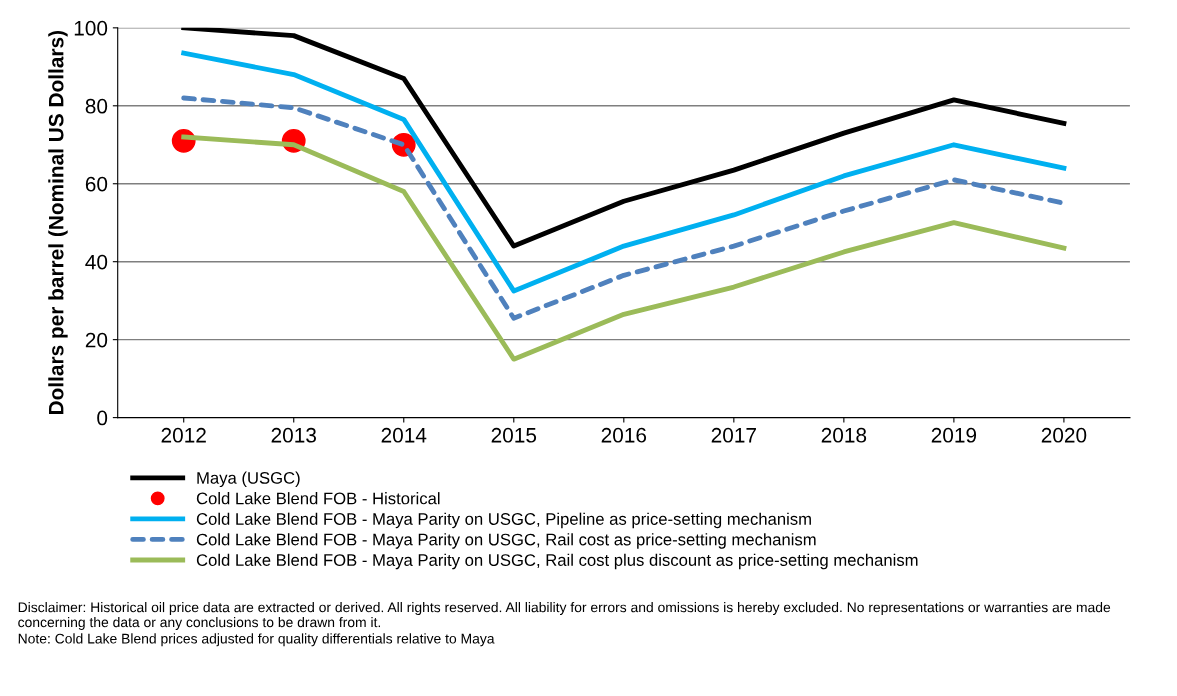  Describe the element at coordinates (557, 561) in the screenshot. I see `legend-label: Cold Lake Blend FOB - Maya Parity on USGC, Rail cost plus discount as price-setting mechanism` at that location.